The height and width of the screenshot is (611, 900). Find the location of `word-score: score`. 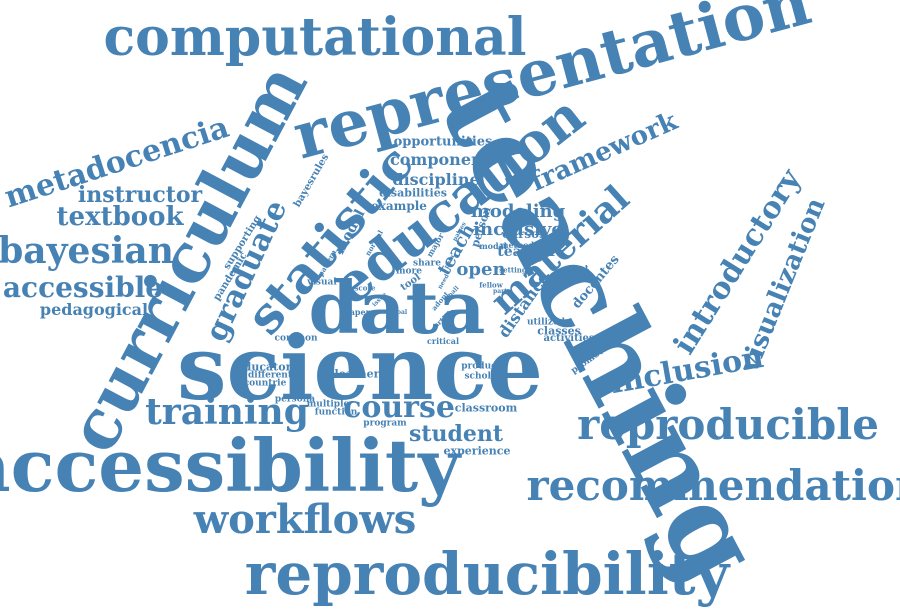

word-score: score is located at coordinates (365, 288).